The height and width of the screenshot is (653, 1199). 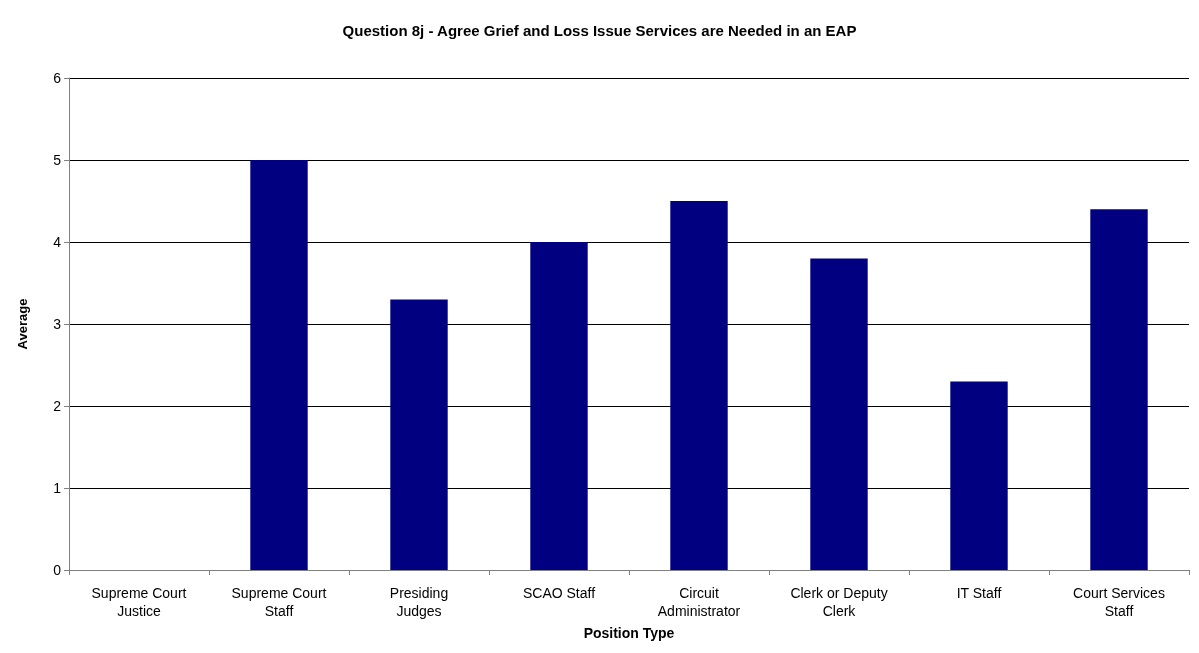 What do you see at coordinates (139, 602) in the screenshot?
I see `x-tick-label: Supreme Court Justice` at bounding box center [139, 602].